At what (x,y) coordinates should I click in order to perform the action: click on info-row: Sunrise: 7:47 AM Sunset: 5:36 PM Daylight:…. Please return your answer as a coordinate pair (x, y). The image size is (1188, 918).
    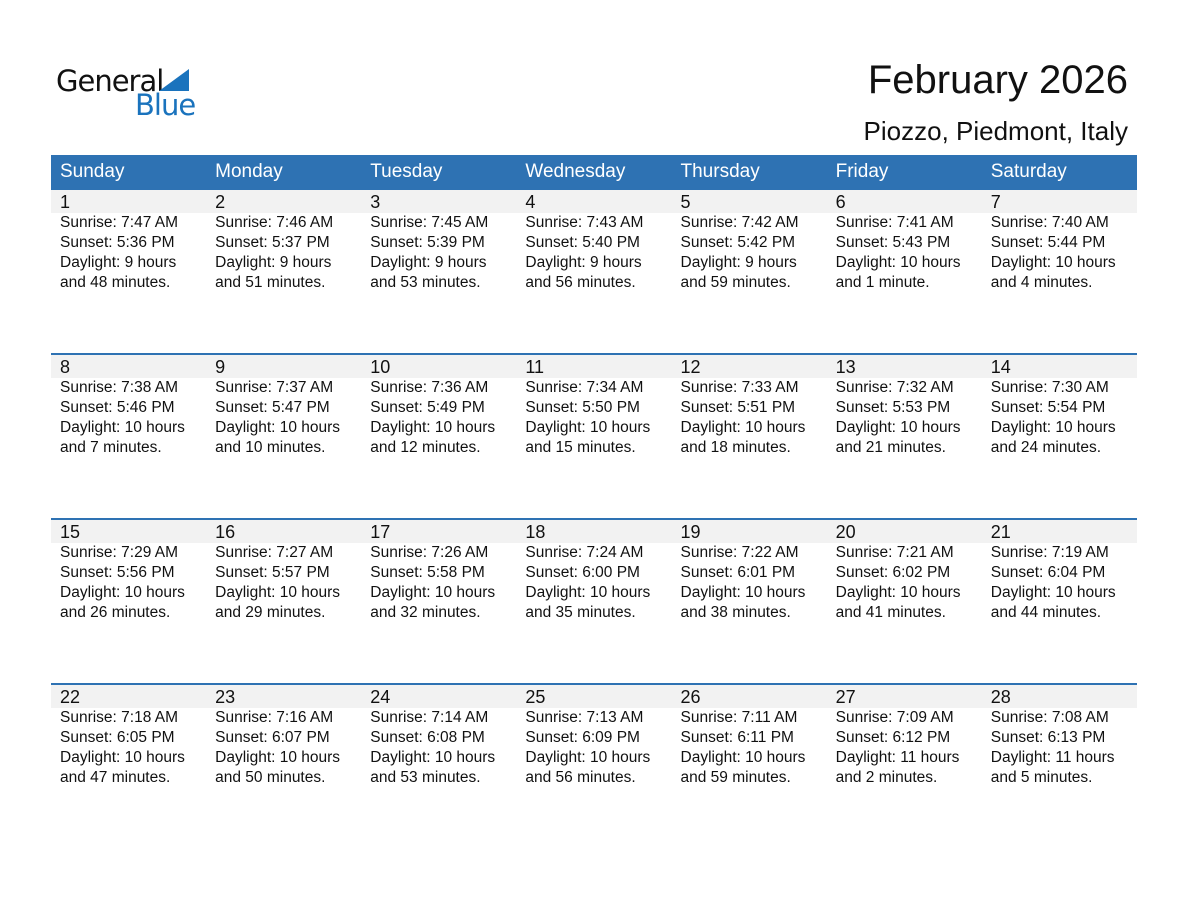
    Looking at the image, I should click on (594, 253).